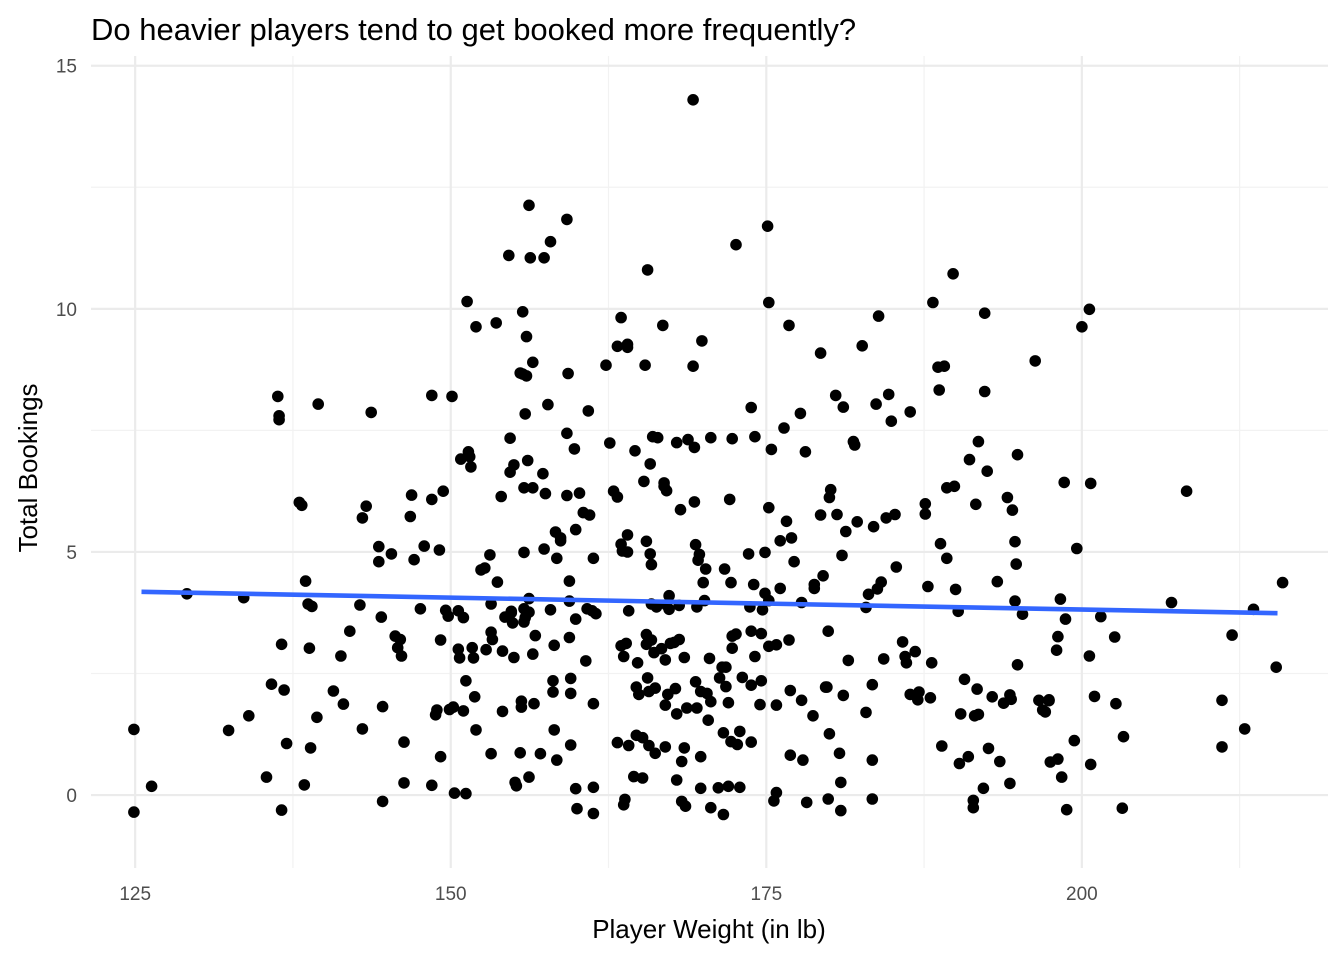 This screenshot has width=1344, height=960. Describe the element at coordinates (135, 894) in the screenshot. I see `x-tick-label: 125` at that location.